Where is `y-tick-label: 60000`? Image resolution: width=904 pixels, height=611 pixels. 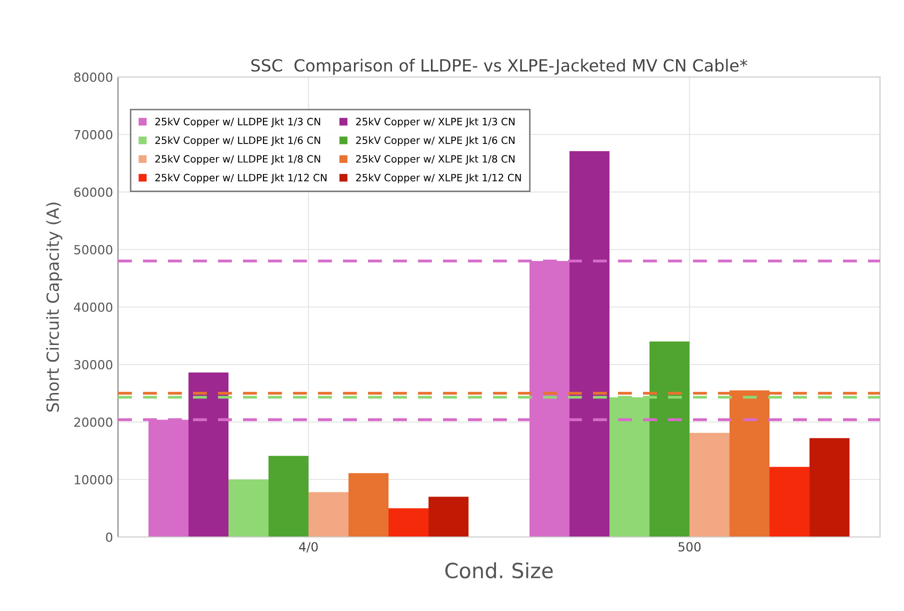
y-tick-label: 60000 is located at coordinates (93, 192).